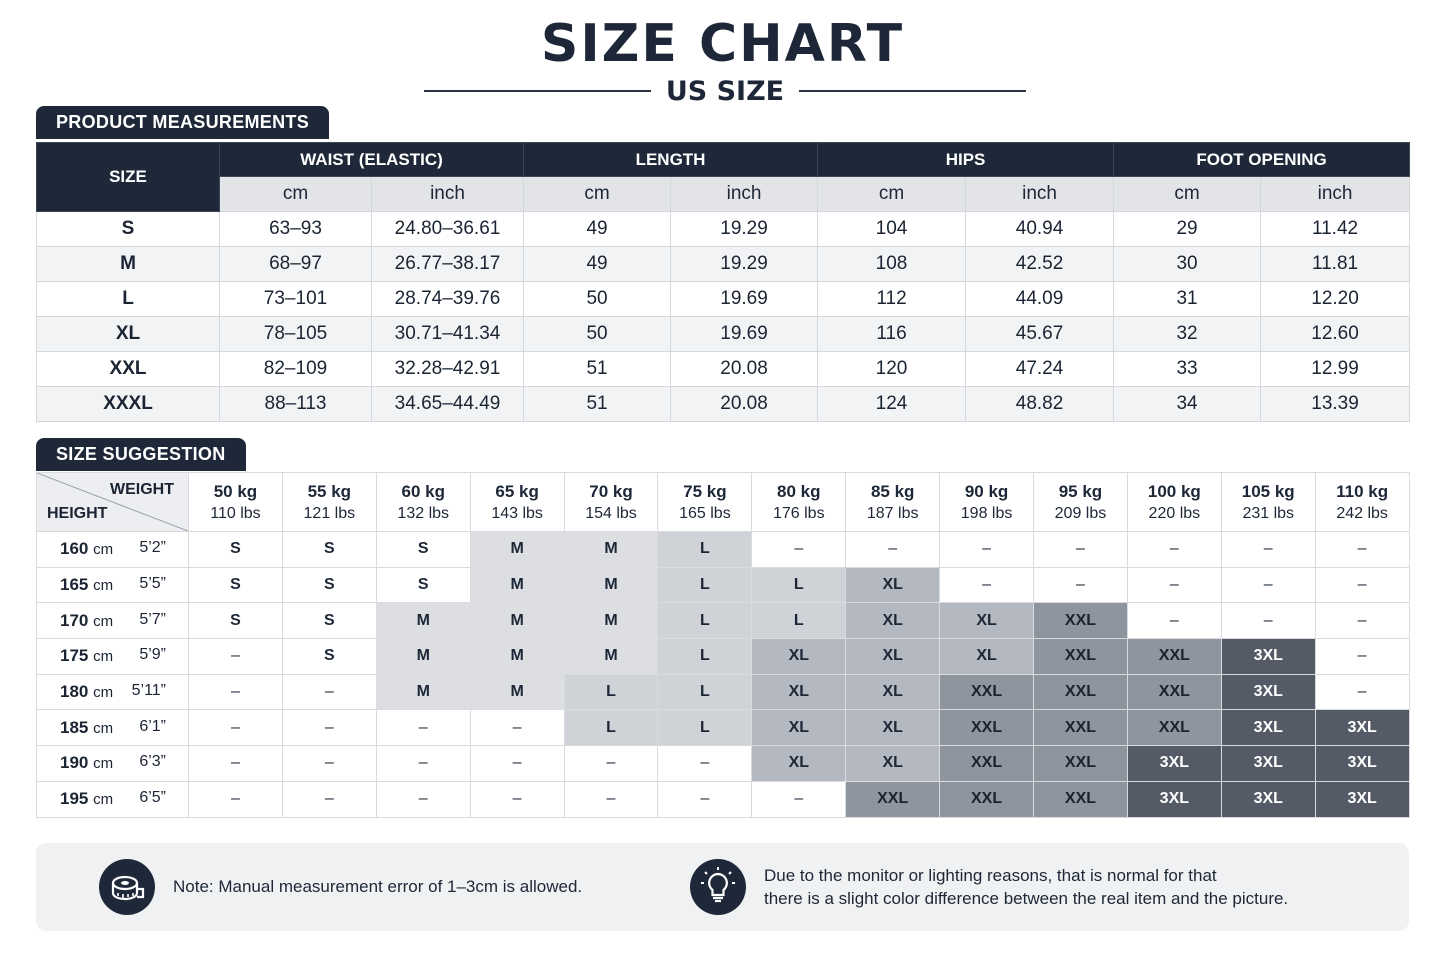 Image resolution: width=1445 pixels, height=963 pixels. I want to click on measurement-cell: 34, so click(1187, 404).